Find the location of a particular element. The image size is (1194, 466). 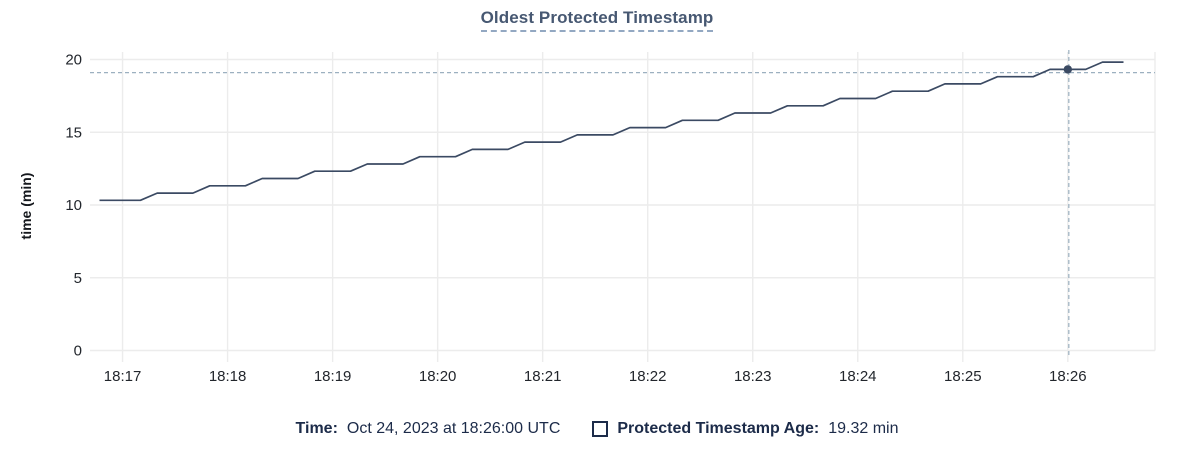

chart-header: Oldest Protected Timestamp is located at coordinates (597, 20).